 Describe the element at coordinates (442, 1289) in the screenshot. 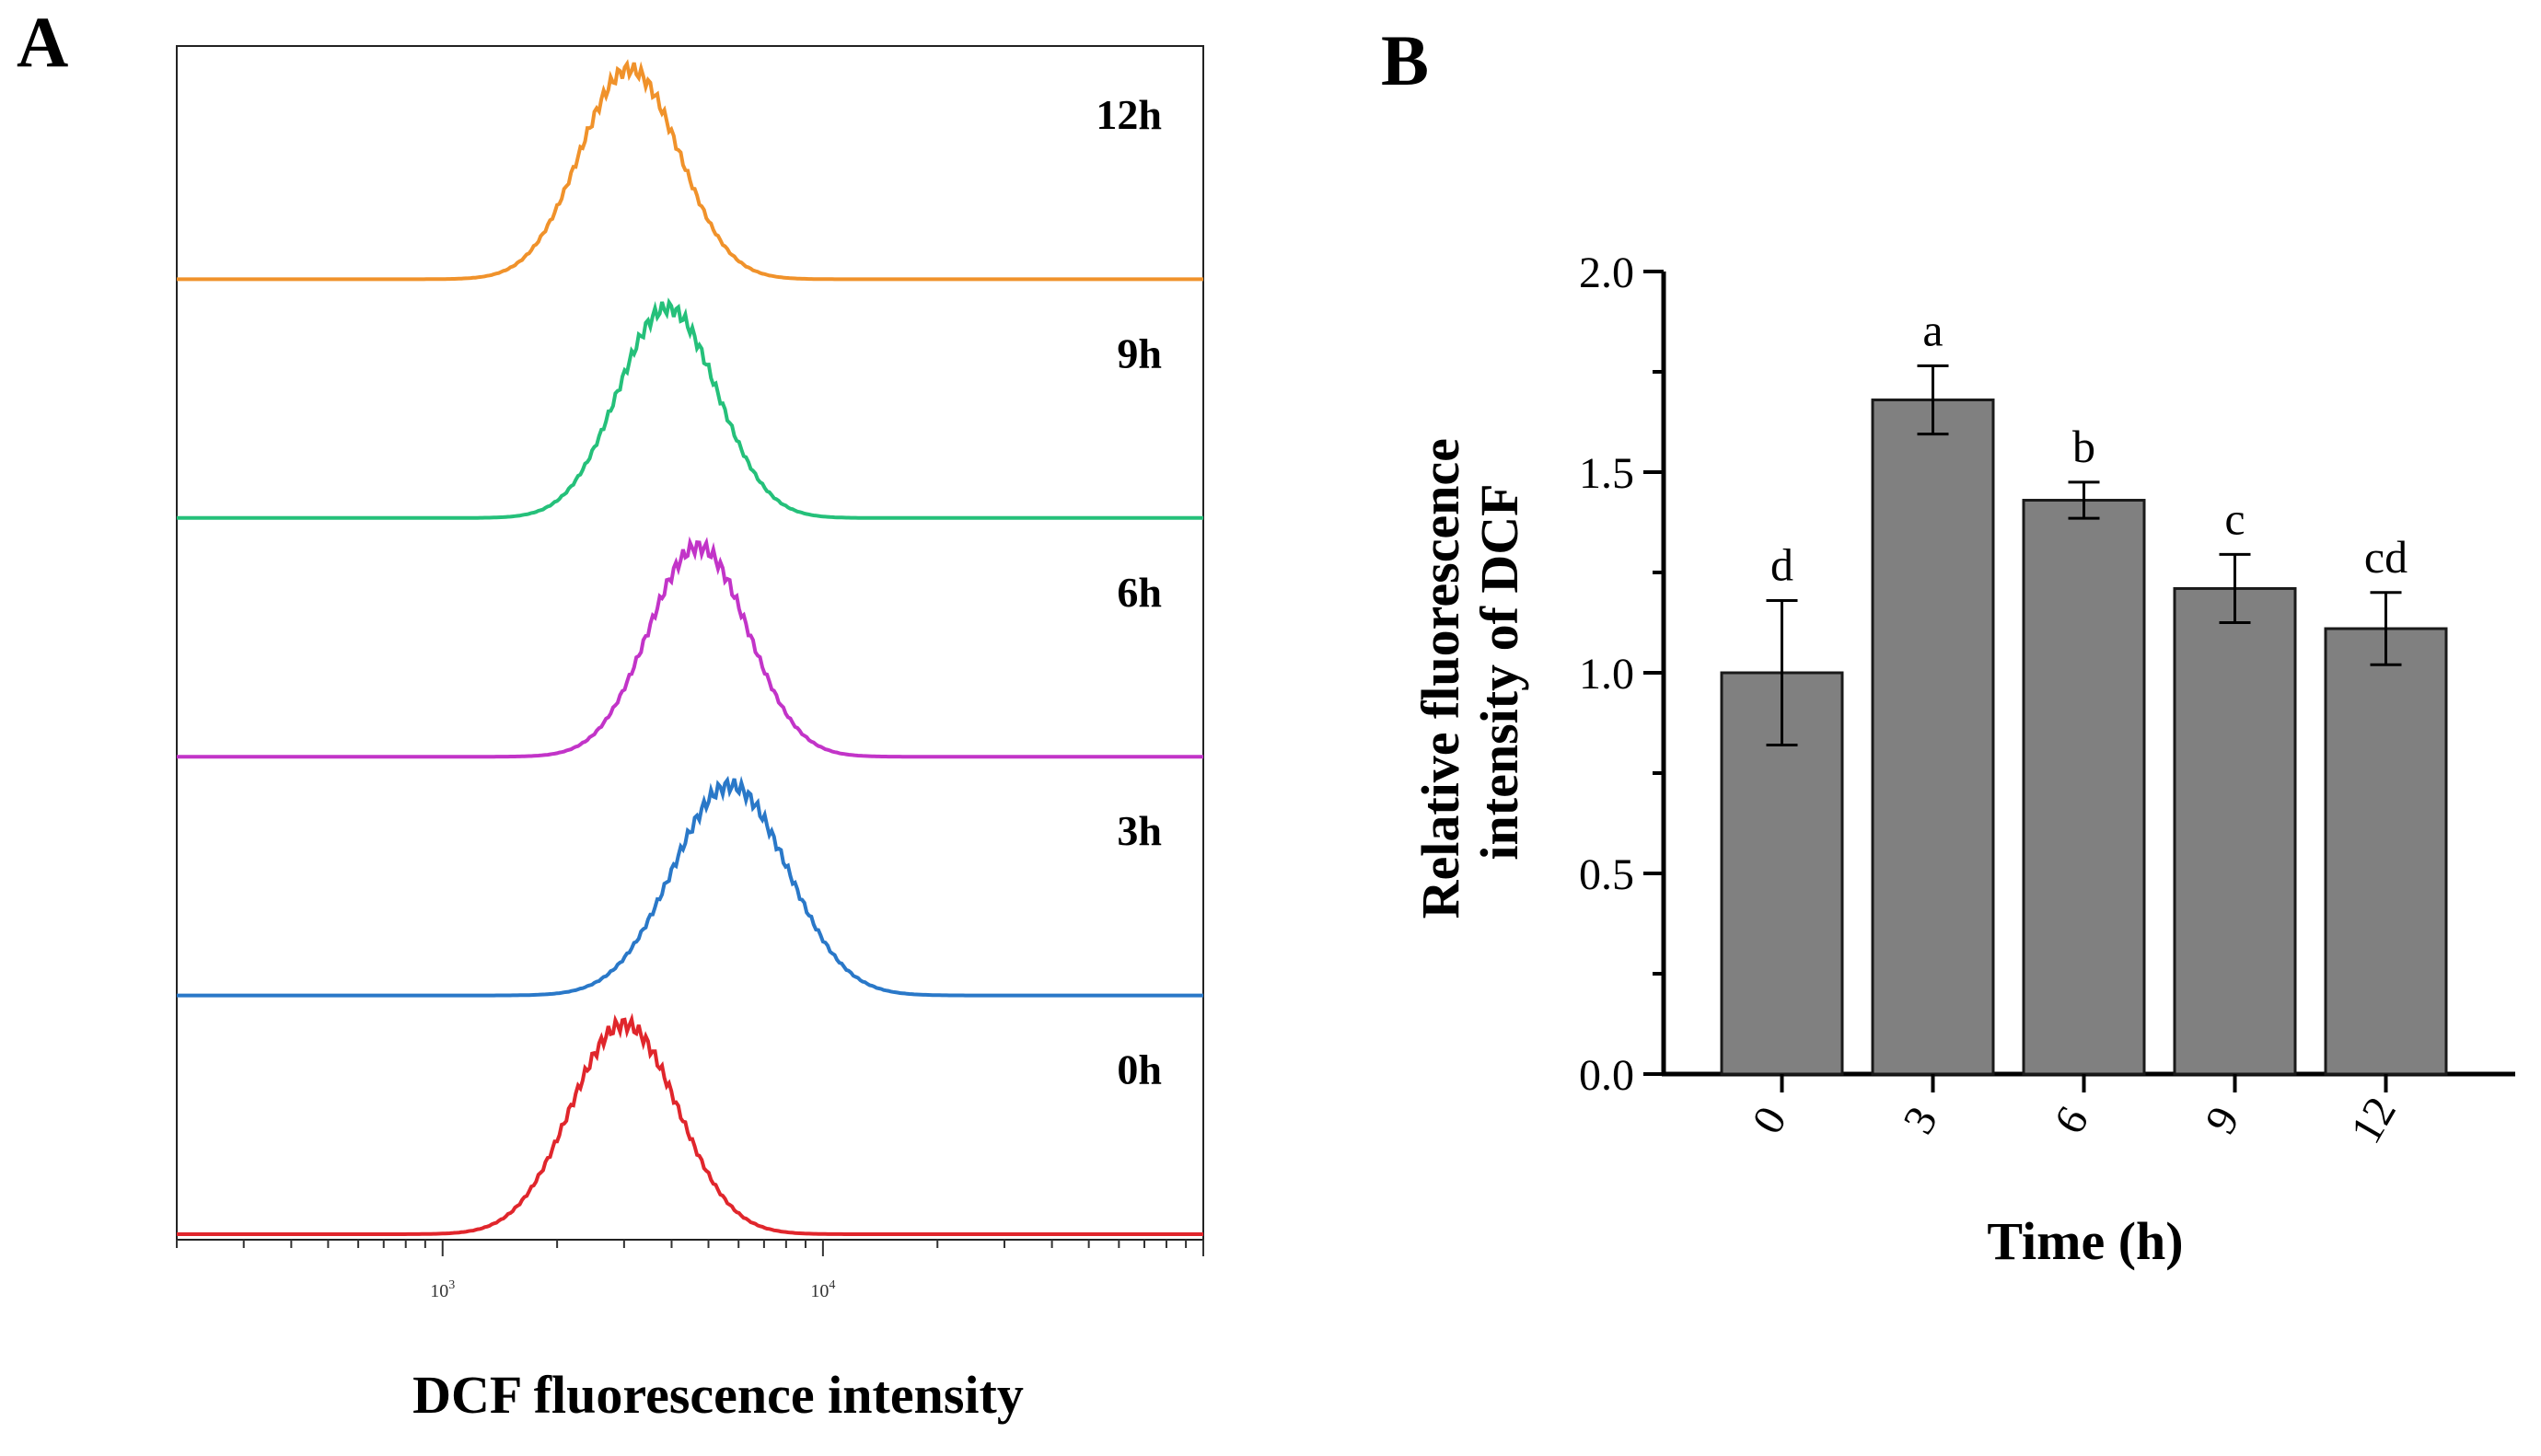

I see `histogram-x-tick-label: 10³` at that location.